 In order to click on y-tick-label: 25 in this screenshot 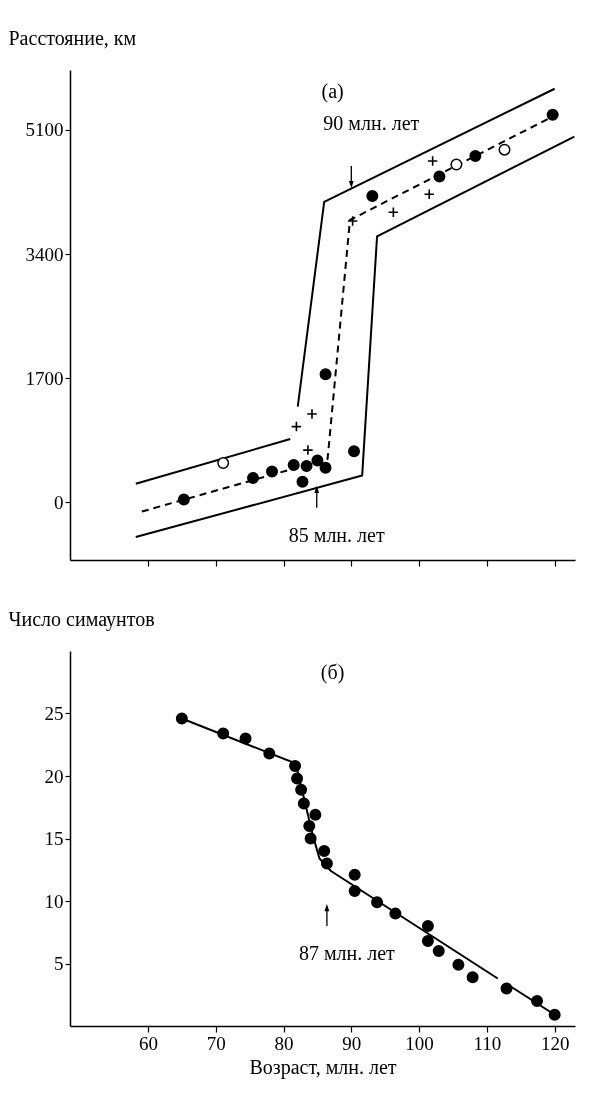, I will do `click(54, 713)`.